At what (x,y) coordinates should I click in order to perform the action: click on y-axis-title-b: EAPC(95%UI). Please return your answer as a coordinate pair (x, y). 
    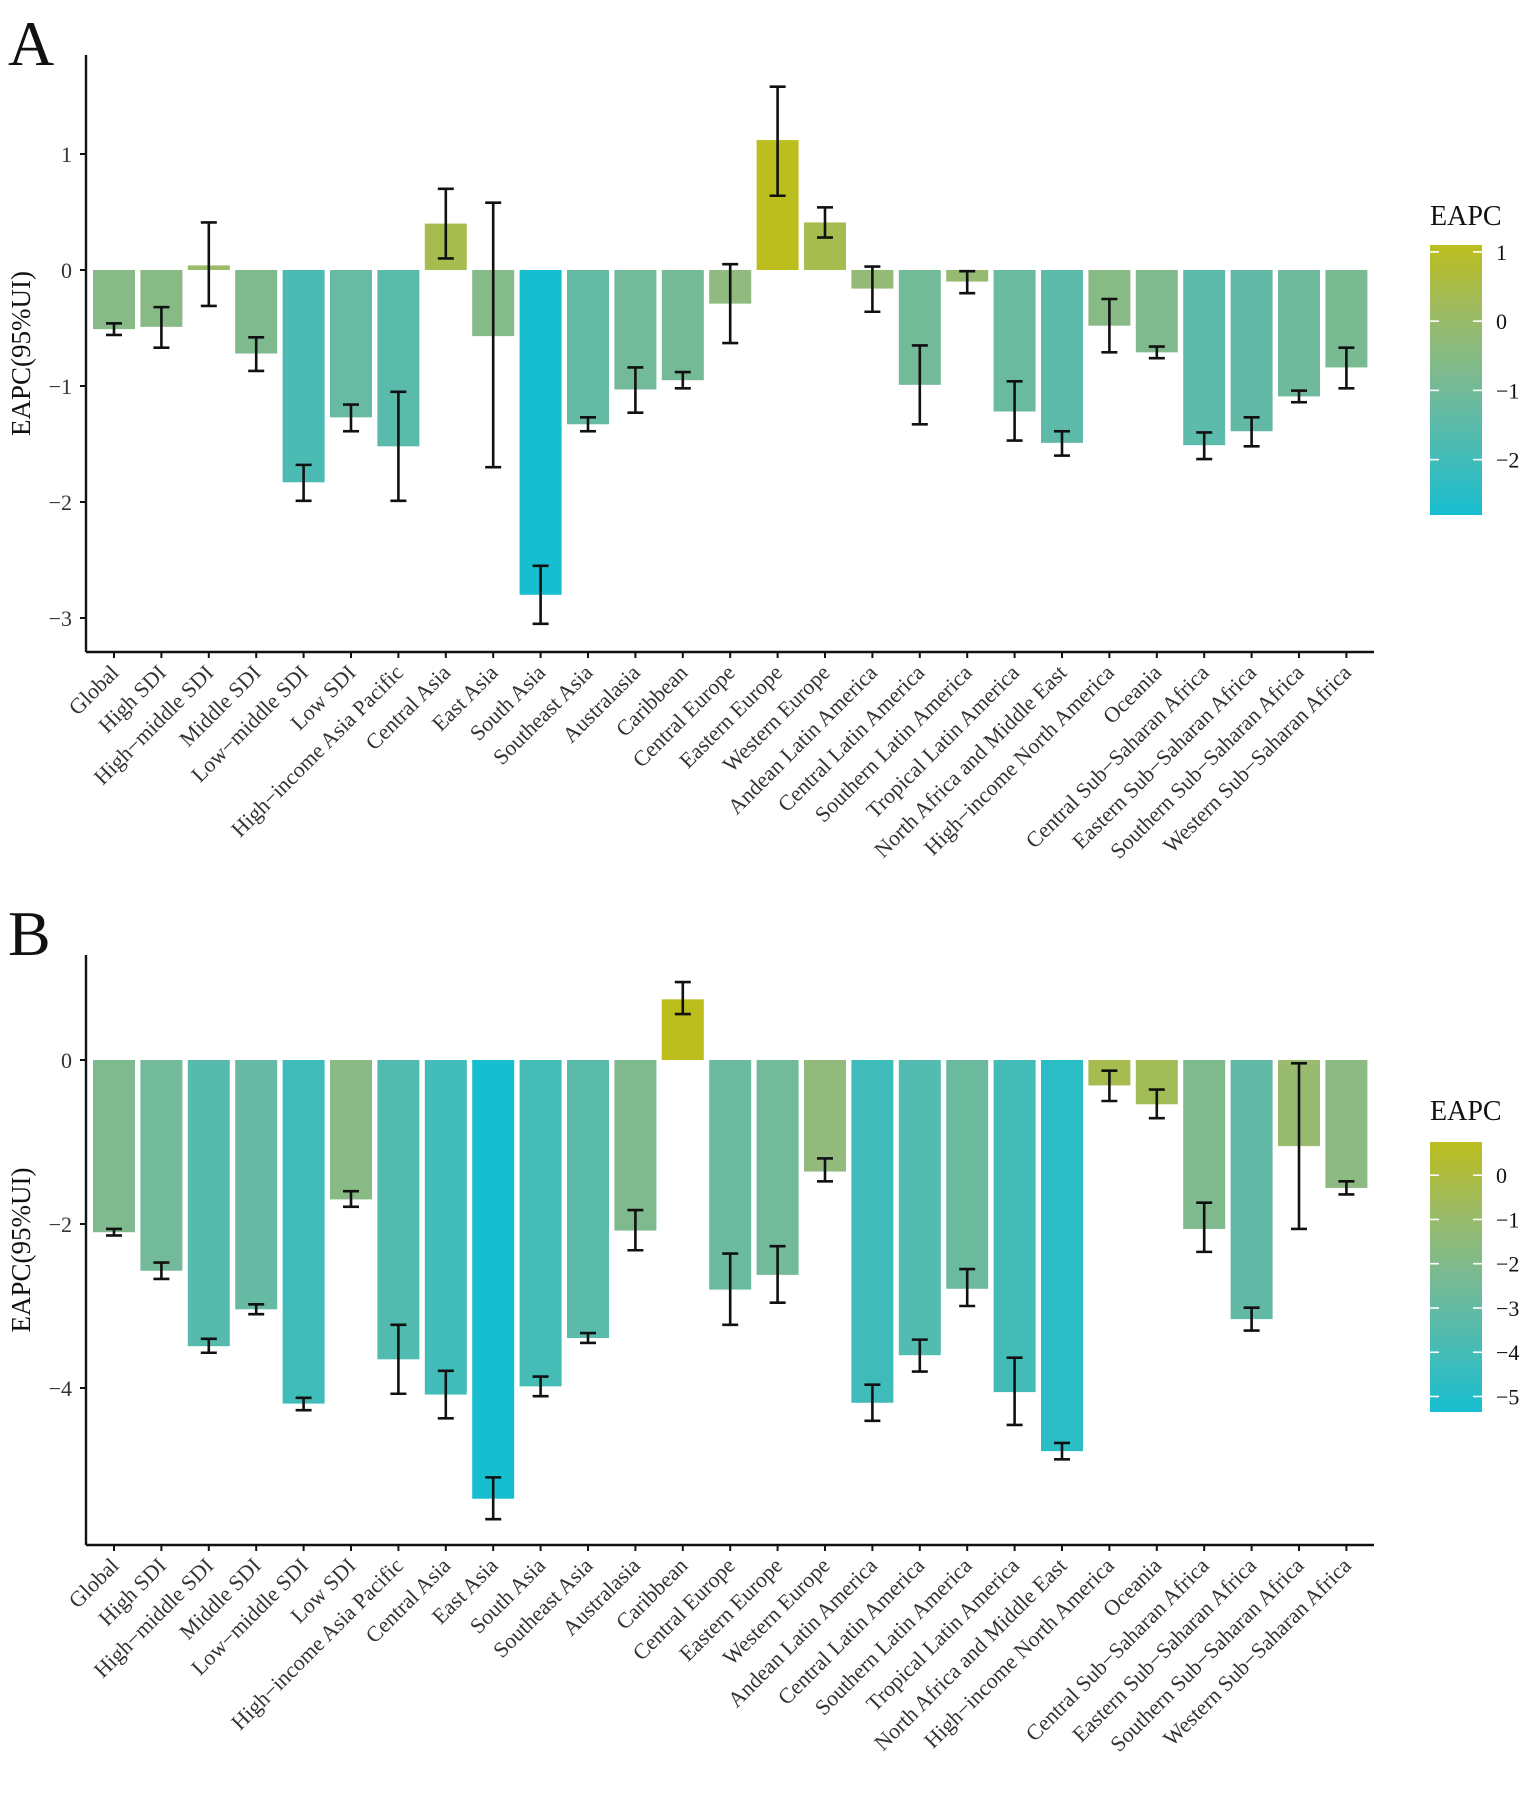
    Looking at the image, I should click on (21, 1250).